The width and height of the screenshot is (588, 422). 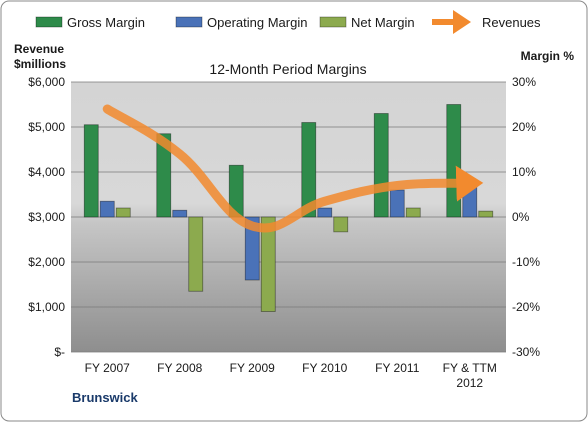 What do you see at coordinates (521, 217) in the screenshot?
I see `right-tick-label: 0%` at bounding box center [521, 217].